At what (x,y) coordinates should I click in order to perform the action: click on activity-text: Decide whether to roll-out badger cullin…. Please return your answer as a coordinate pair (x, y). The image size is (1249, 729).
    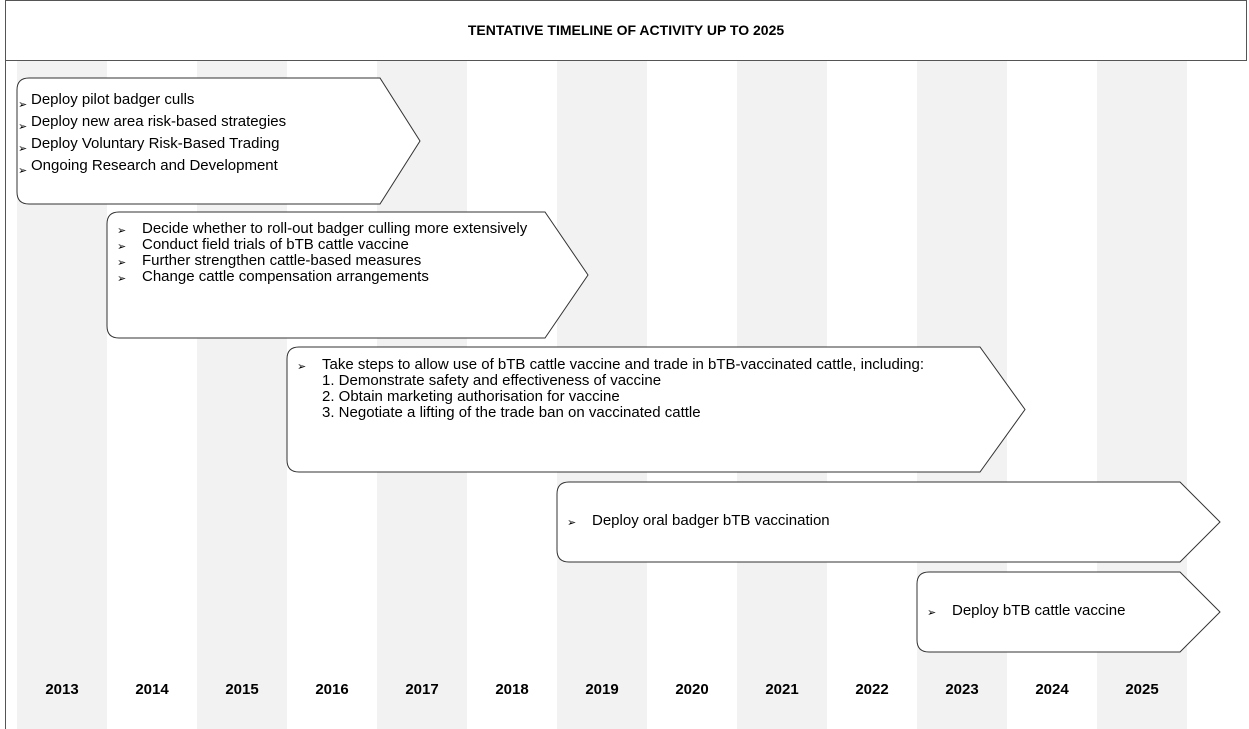
    Looking at the image, I should click on (327, 254).